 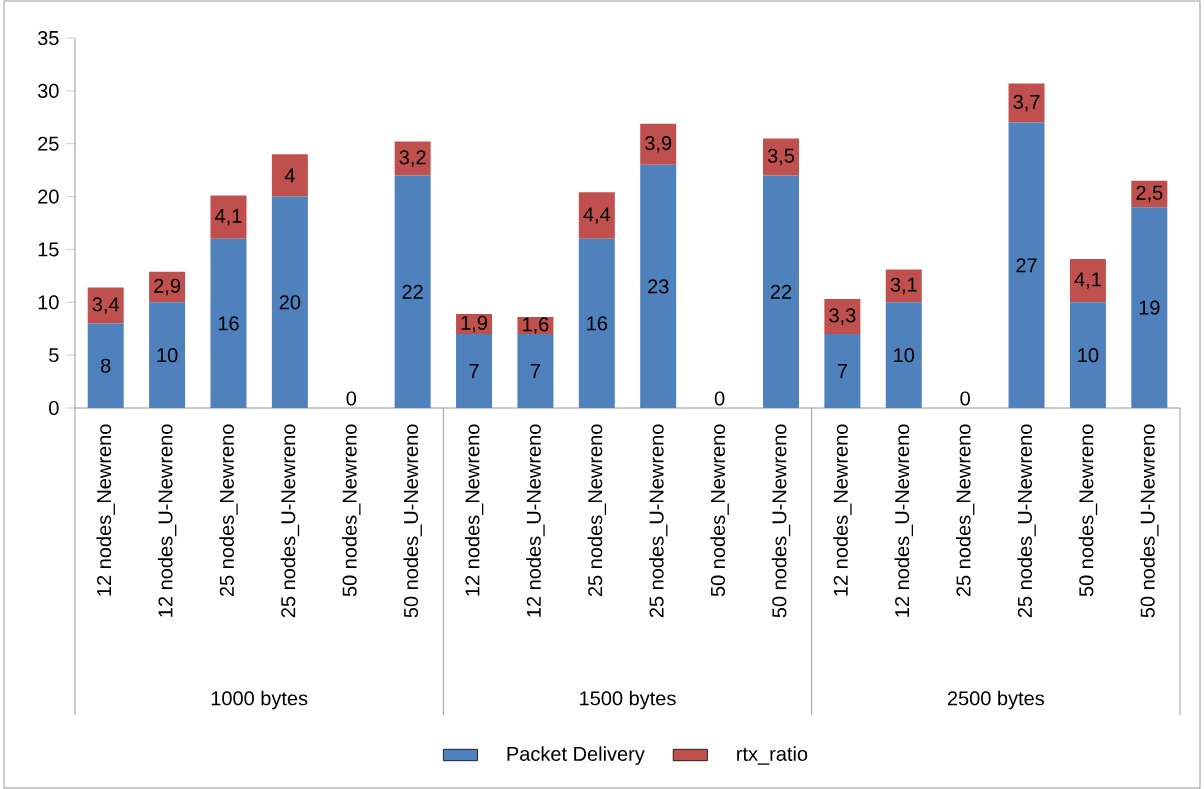 What do you see at coordinates (628, 700) in the screenshot?
I see `text: 1500 bytes` at bounding box center [628, 700].